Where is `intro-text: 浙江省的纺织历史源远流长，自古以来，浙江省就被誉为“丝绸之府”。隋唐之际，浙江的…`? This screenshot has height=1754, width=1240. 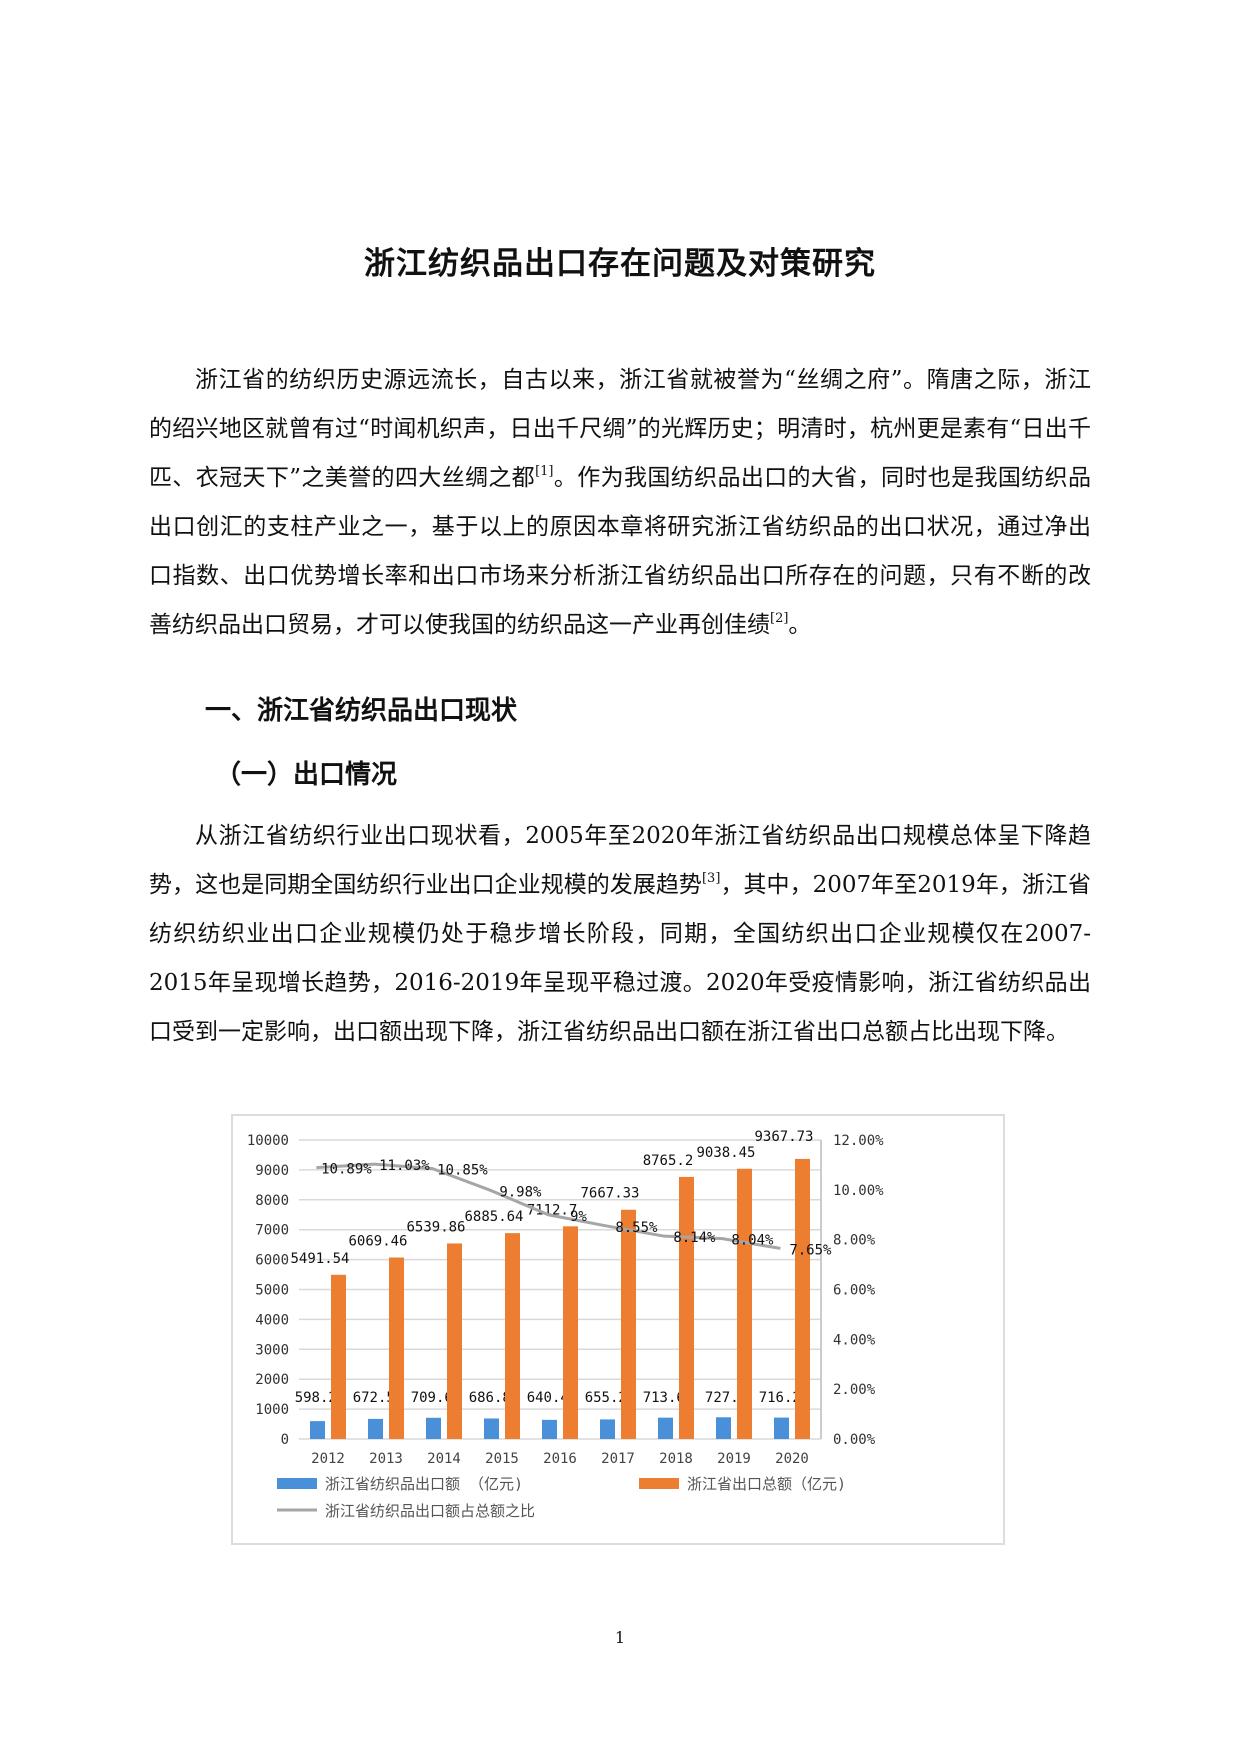 intro-text: 浙江省的纺织历史源远流长，自古以来，浙江省就被誉为“丝绸之府”。隋唐之际，浙江的… is located at coordinates (620, 429).